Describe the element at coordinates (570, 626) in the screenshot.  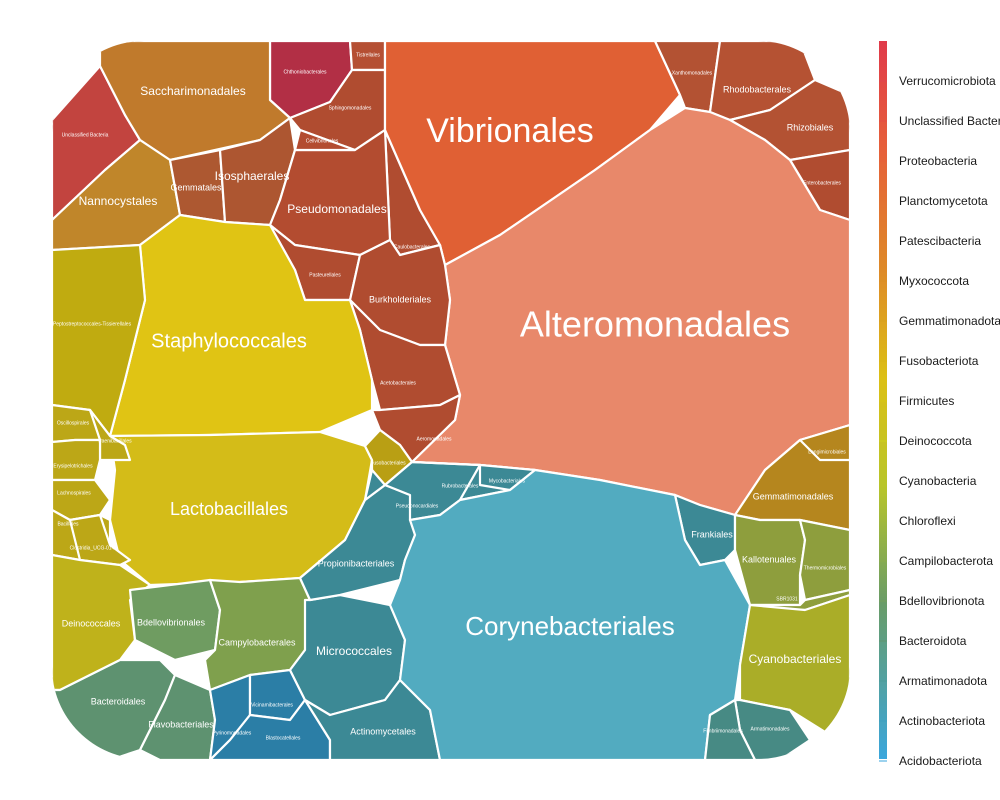
I see `label-corynebacteriales: Corynebacteriales` at that location.